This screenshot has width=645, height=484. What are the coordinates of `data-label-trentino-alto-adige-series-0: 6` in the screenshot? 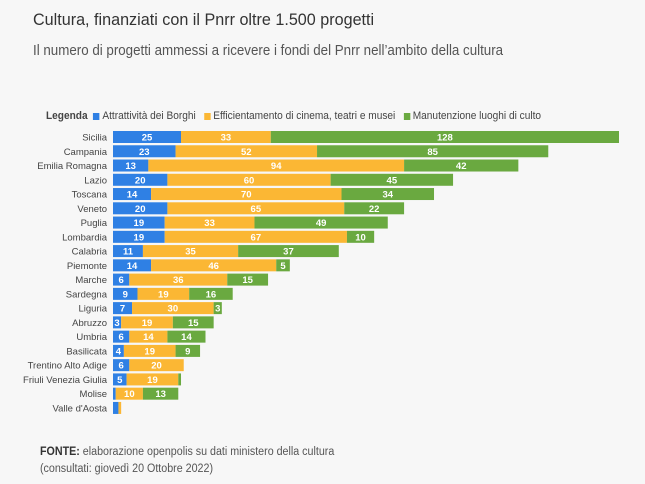 It's located at (121, 366).